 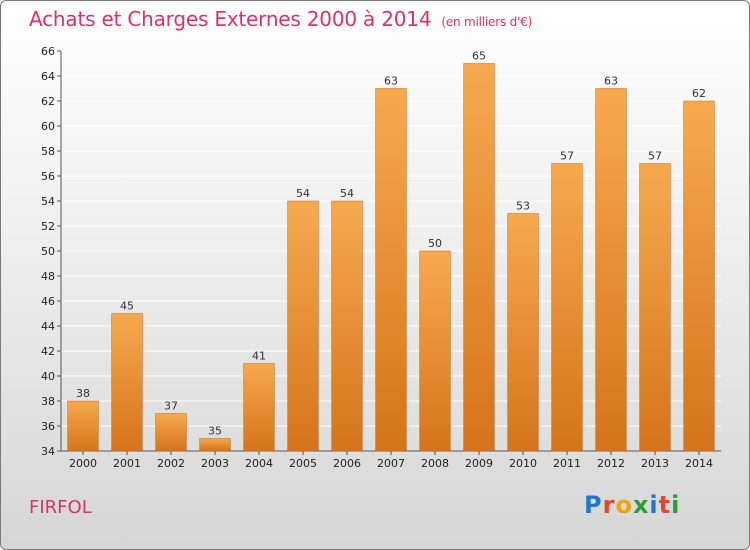 What do you see at coordinates (48, 426) in the screenshot?
I see `y-tick-label: 36` at bounding box center [48, 426].